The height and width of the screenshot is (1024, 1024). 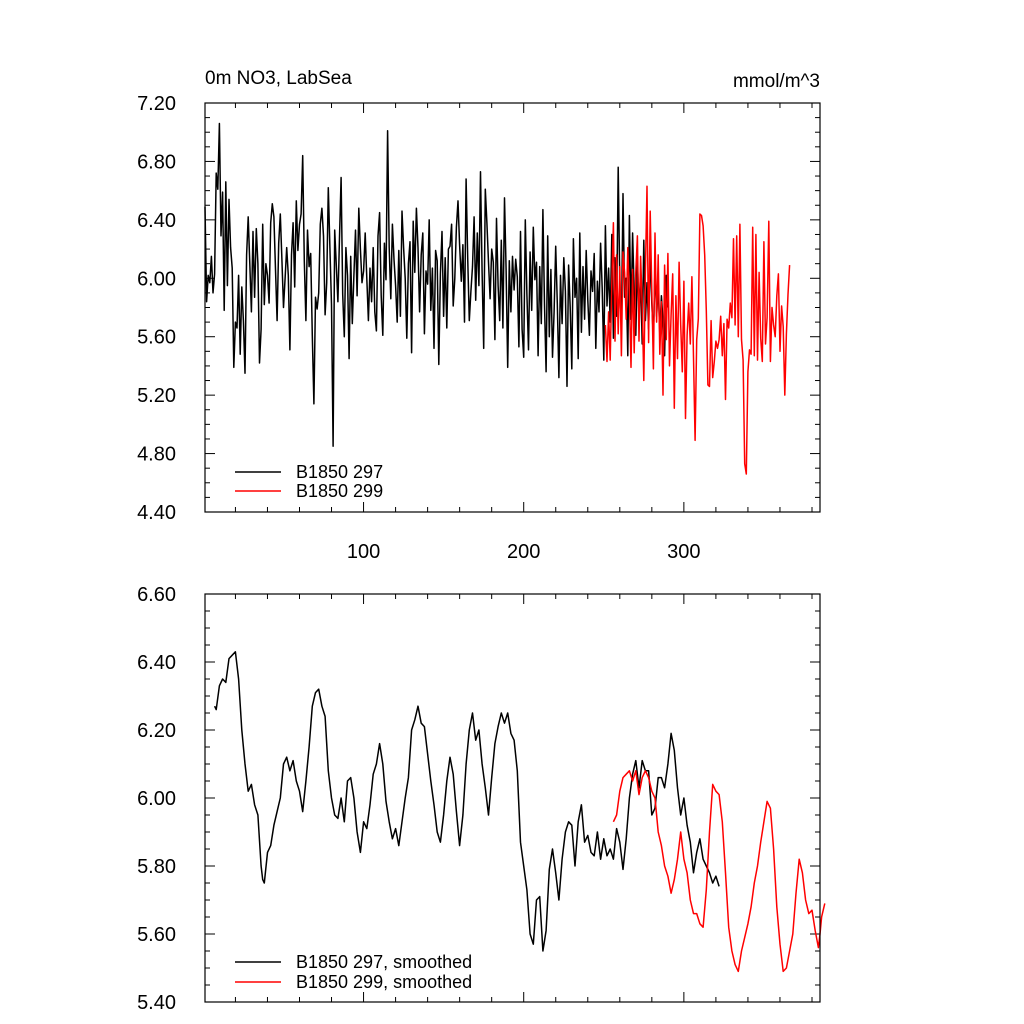 I want to click on top-y-tick-labels: 7.20 6.80 6.40 6.00 5.60 5.20 4.80 4.40, so click(x=156, y=308).